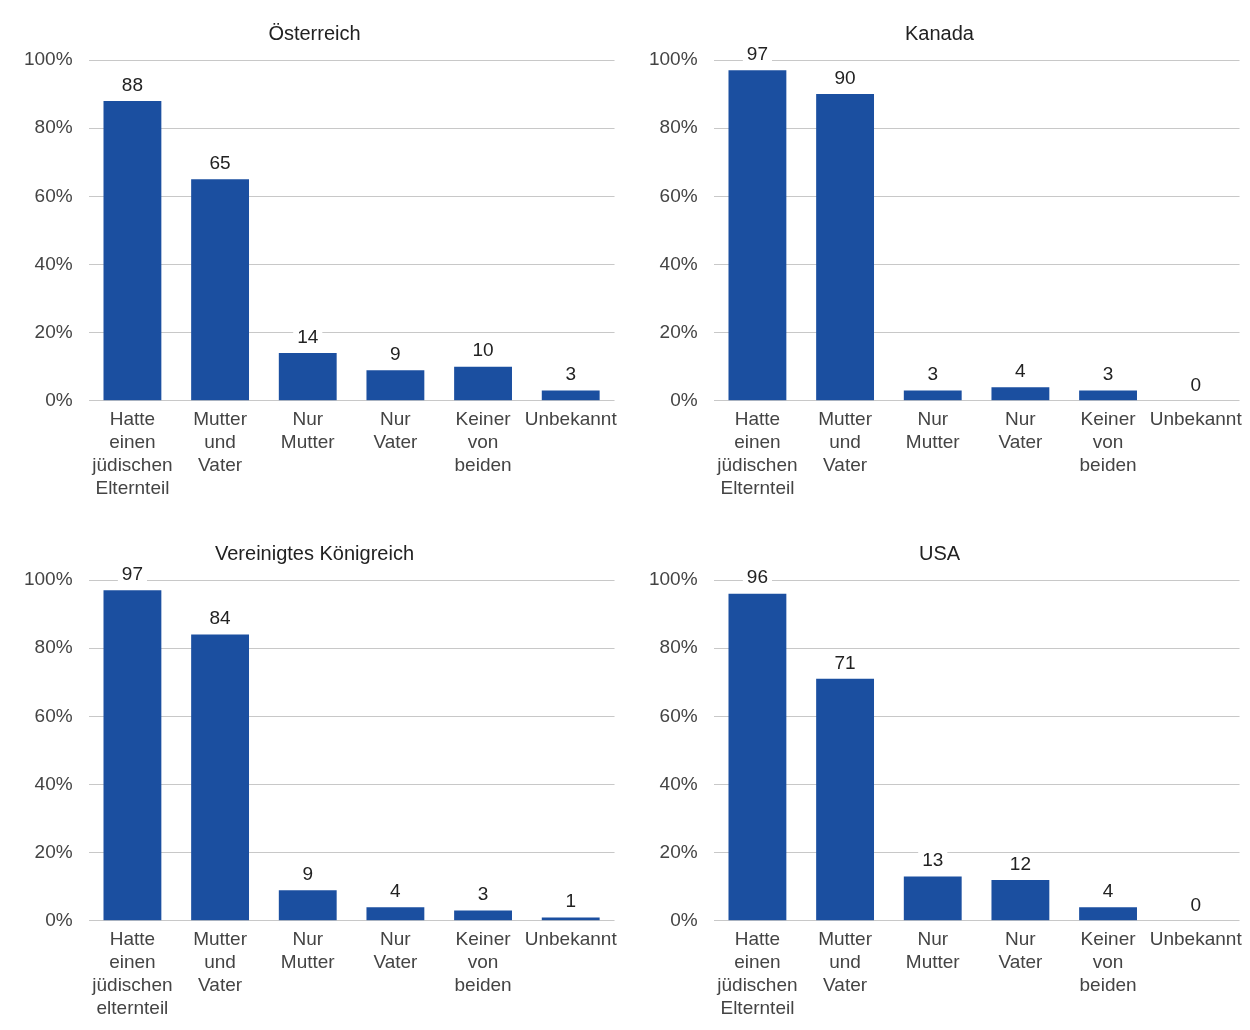  What do you see at coordinates (132, 973) in the screenshot?
I see `x-tick-label: Hatte einen jüdischen elternteil` at bounding box center [132, 973].